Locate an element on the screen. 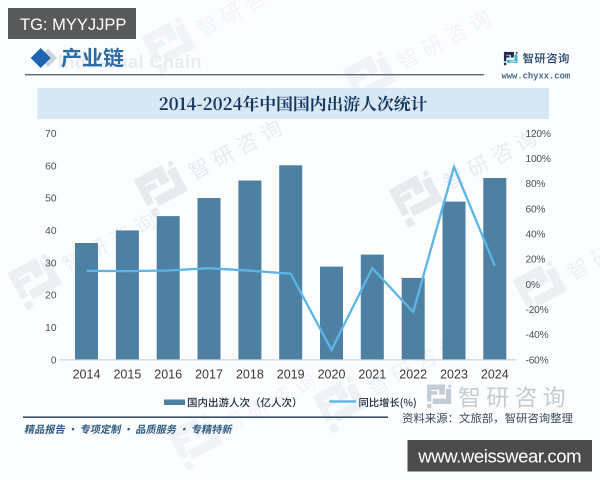  svg-text: 2023 is located at coordinates (454, 374).